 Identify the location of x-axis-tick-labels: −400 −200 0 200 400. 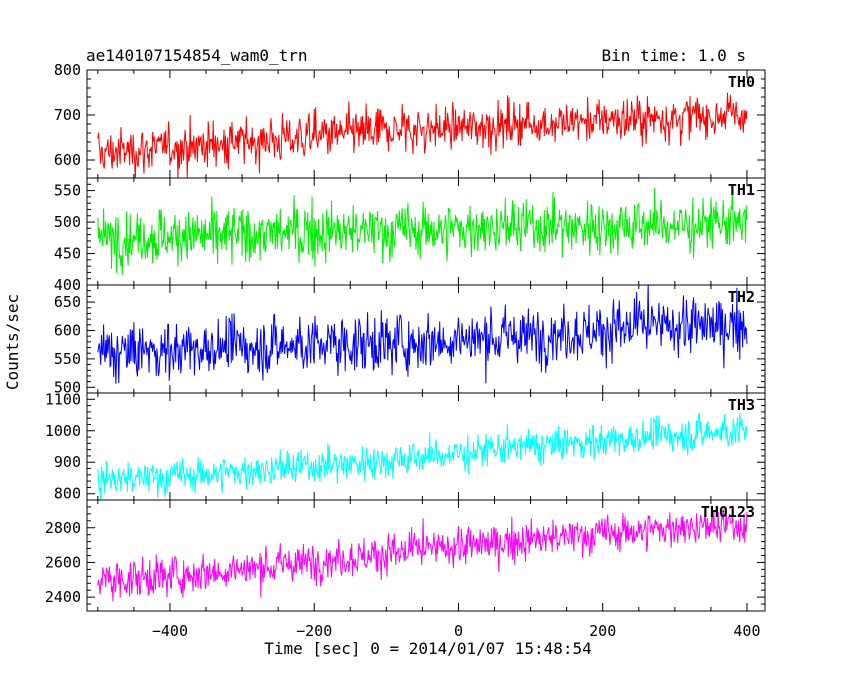
(456, 631).